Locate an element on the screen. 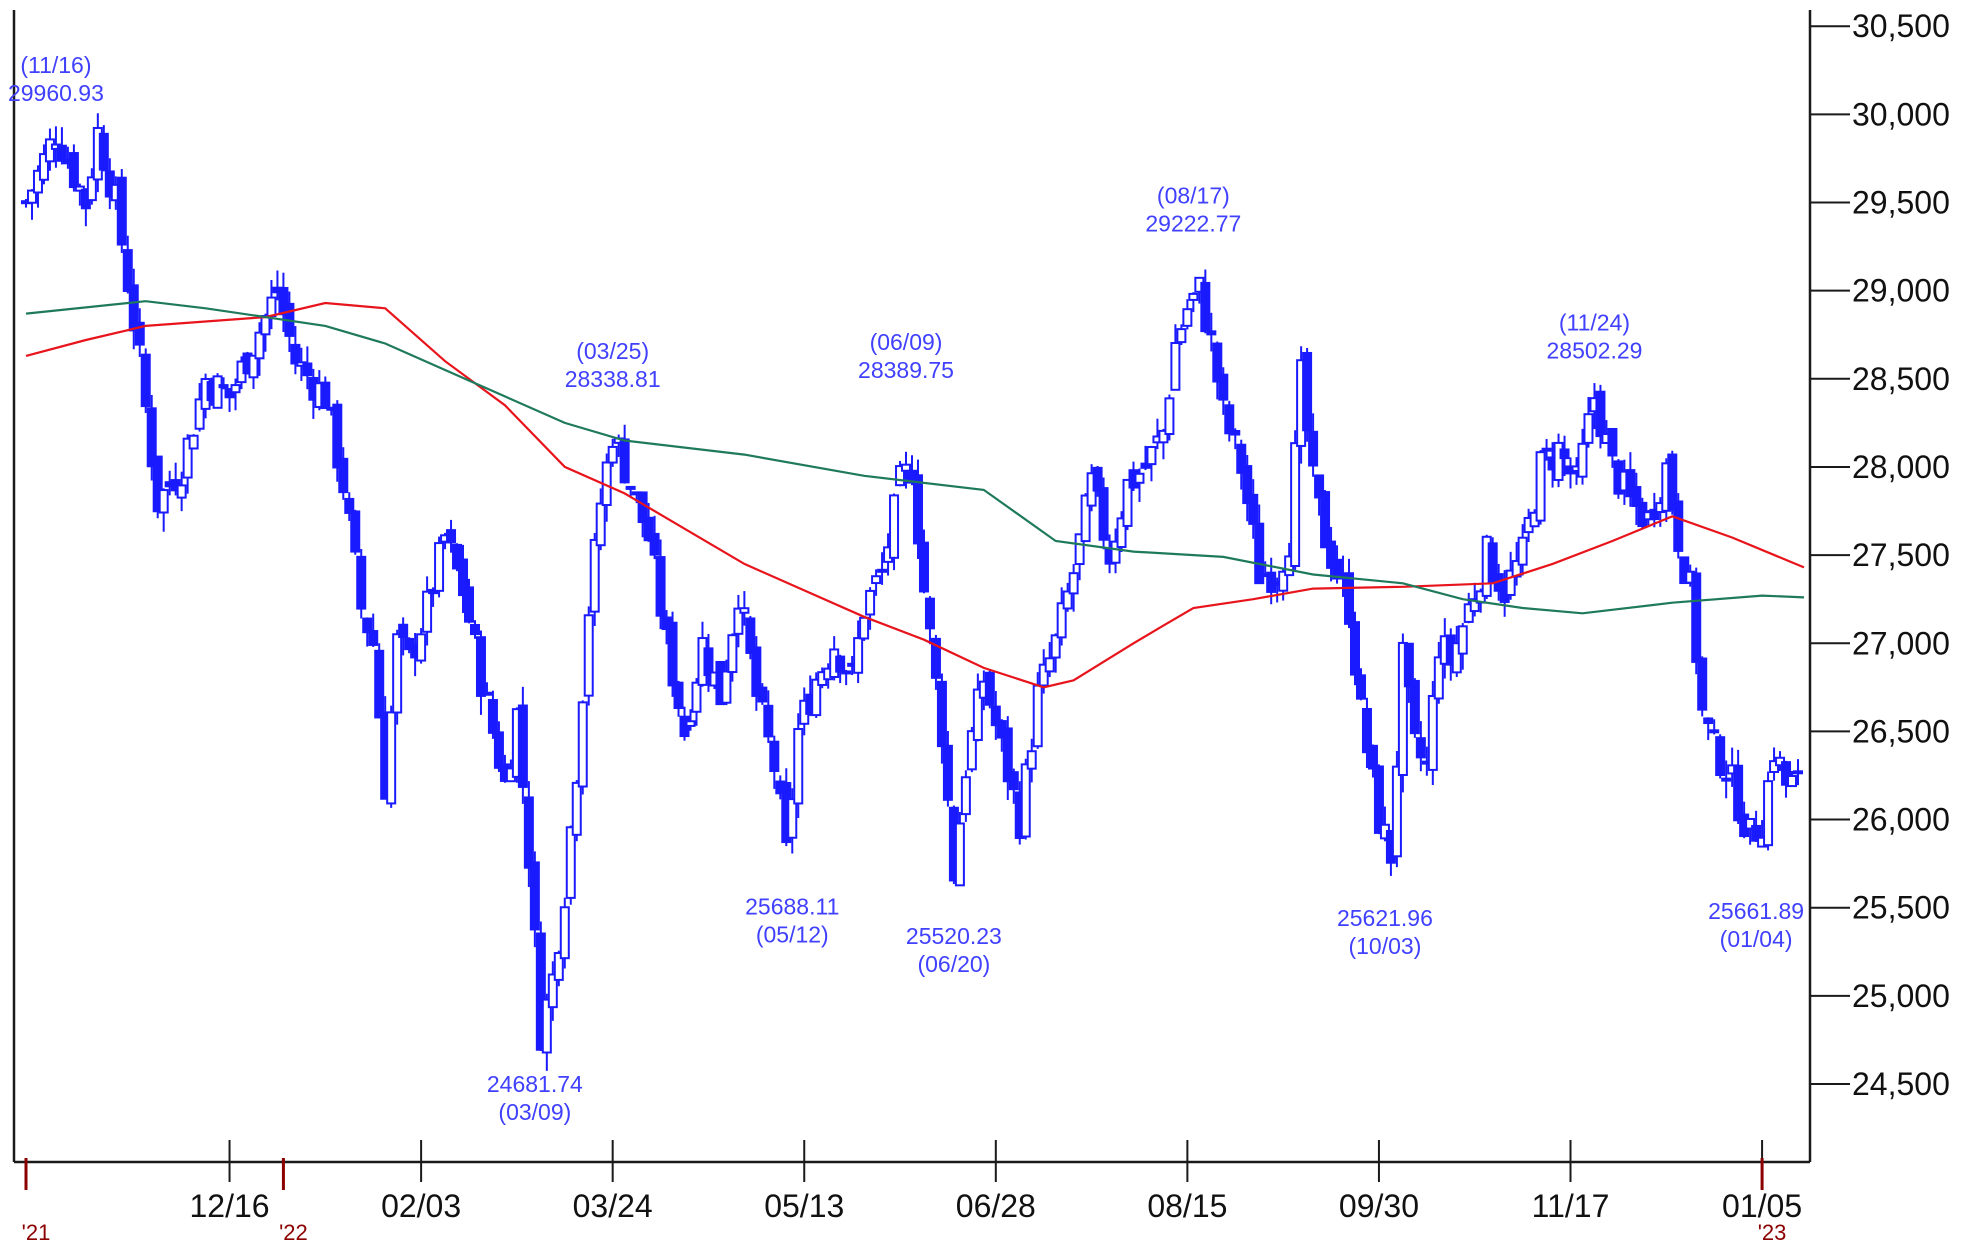 This screenshot has width=1984, height=1243. annotation-value: 24681.74 is located at coordinates (535, 1084).